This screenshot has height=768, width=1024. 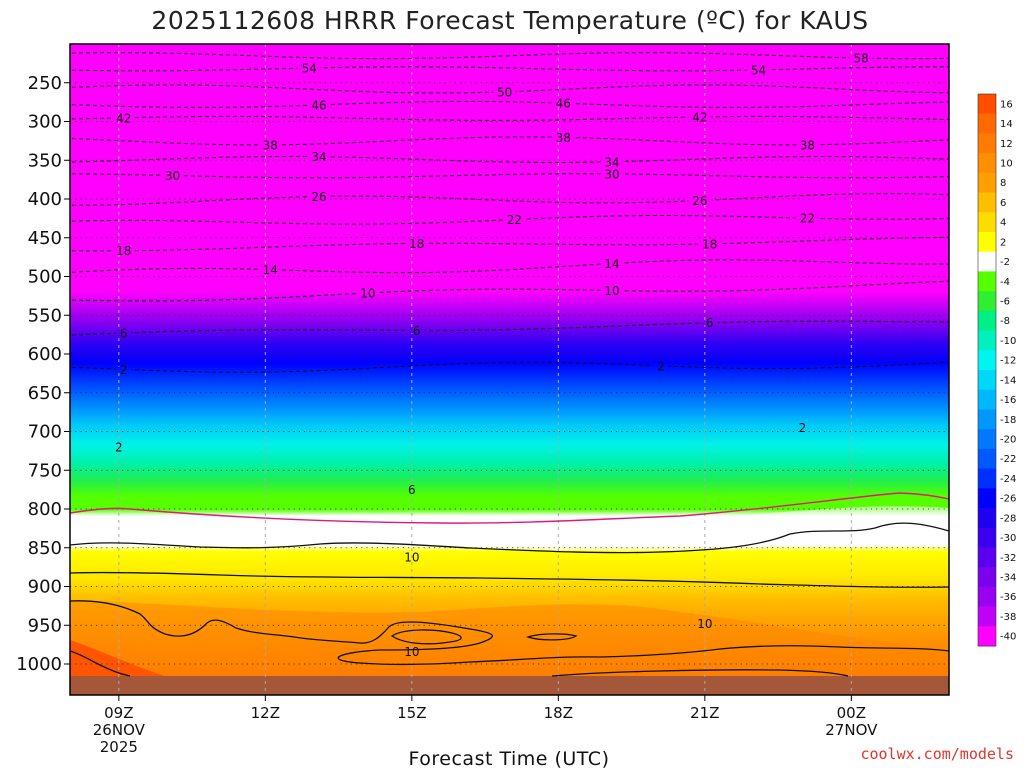 I want to click on contour-label: 42, so click(x=699, y=117).